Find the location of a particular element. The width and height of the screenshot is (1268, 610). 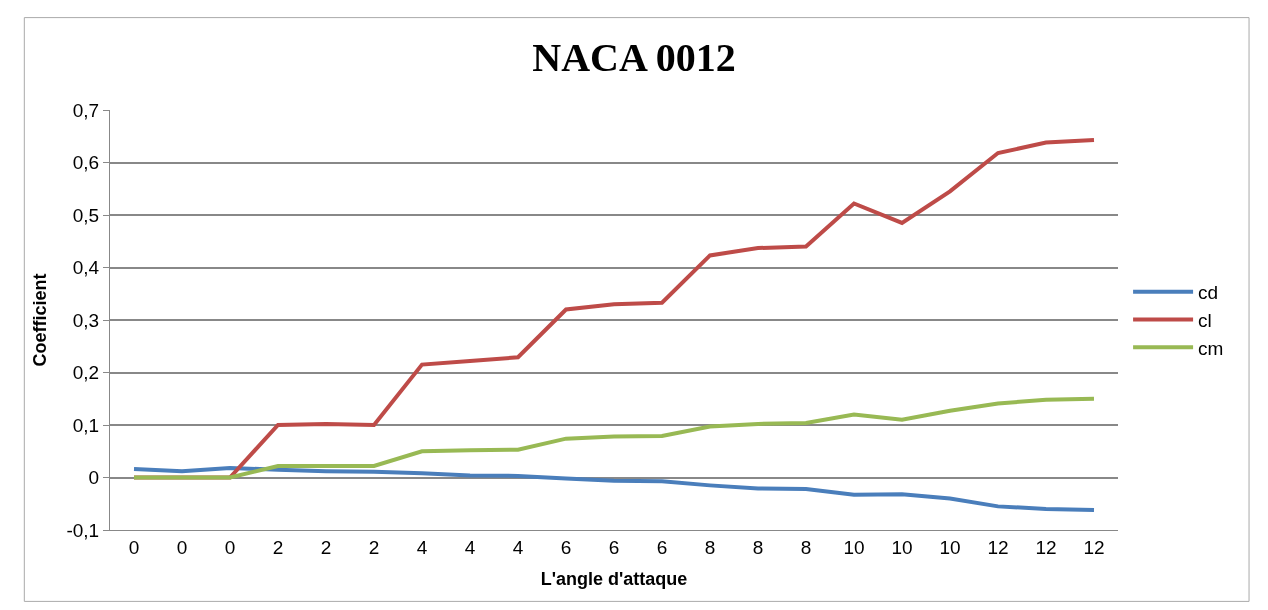

y-axis-title: Coefficient is located at coordinates (39, 320).